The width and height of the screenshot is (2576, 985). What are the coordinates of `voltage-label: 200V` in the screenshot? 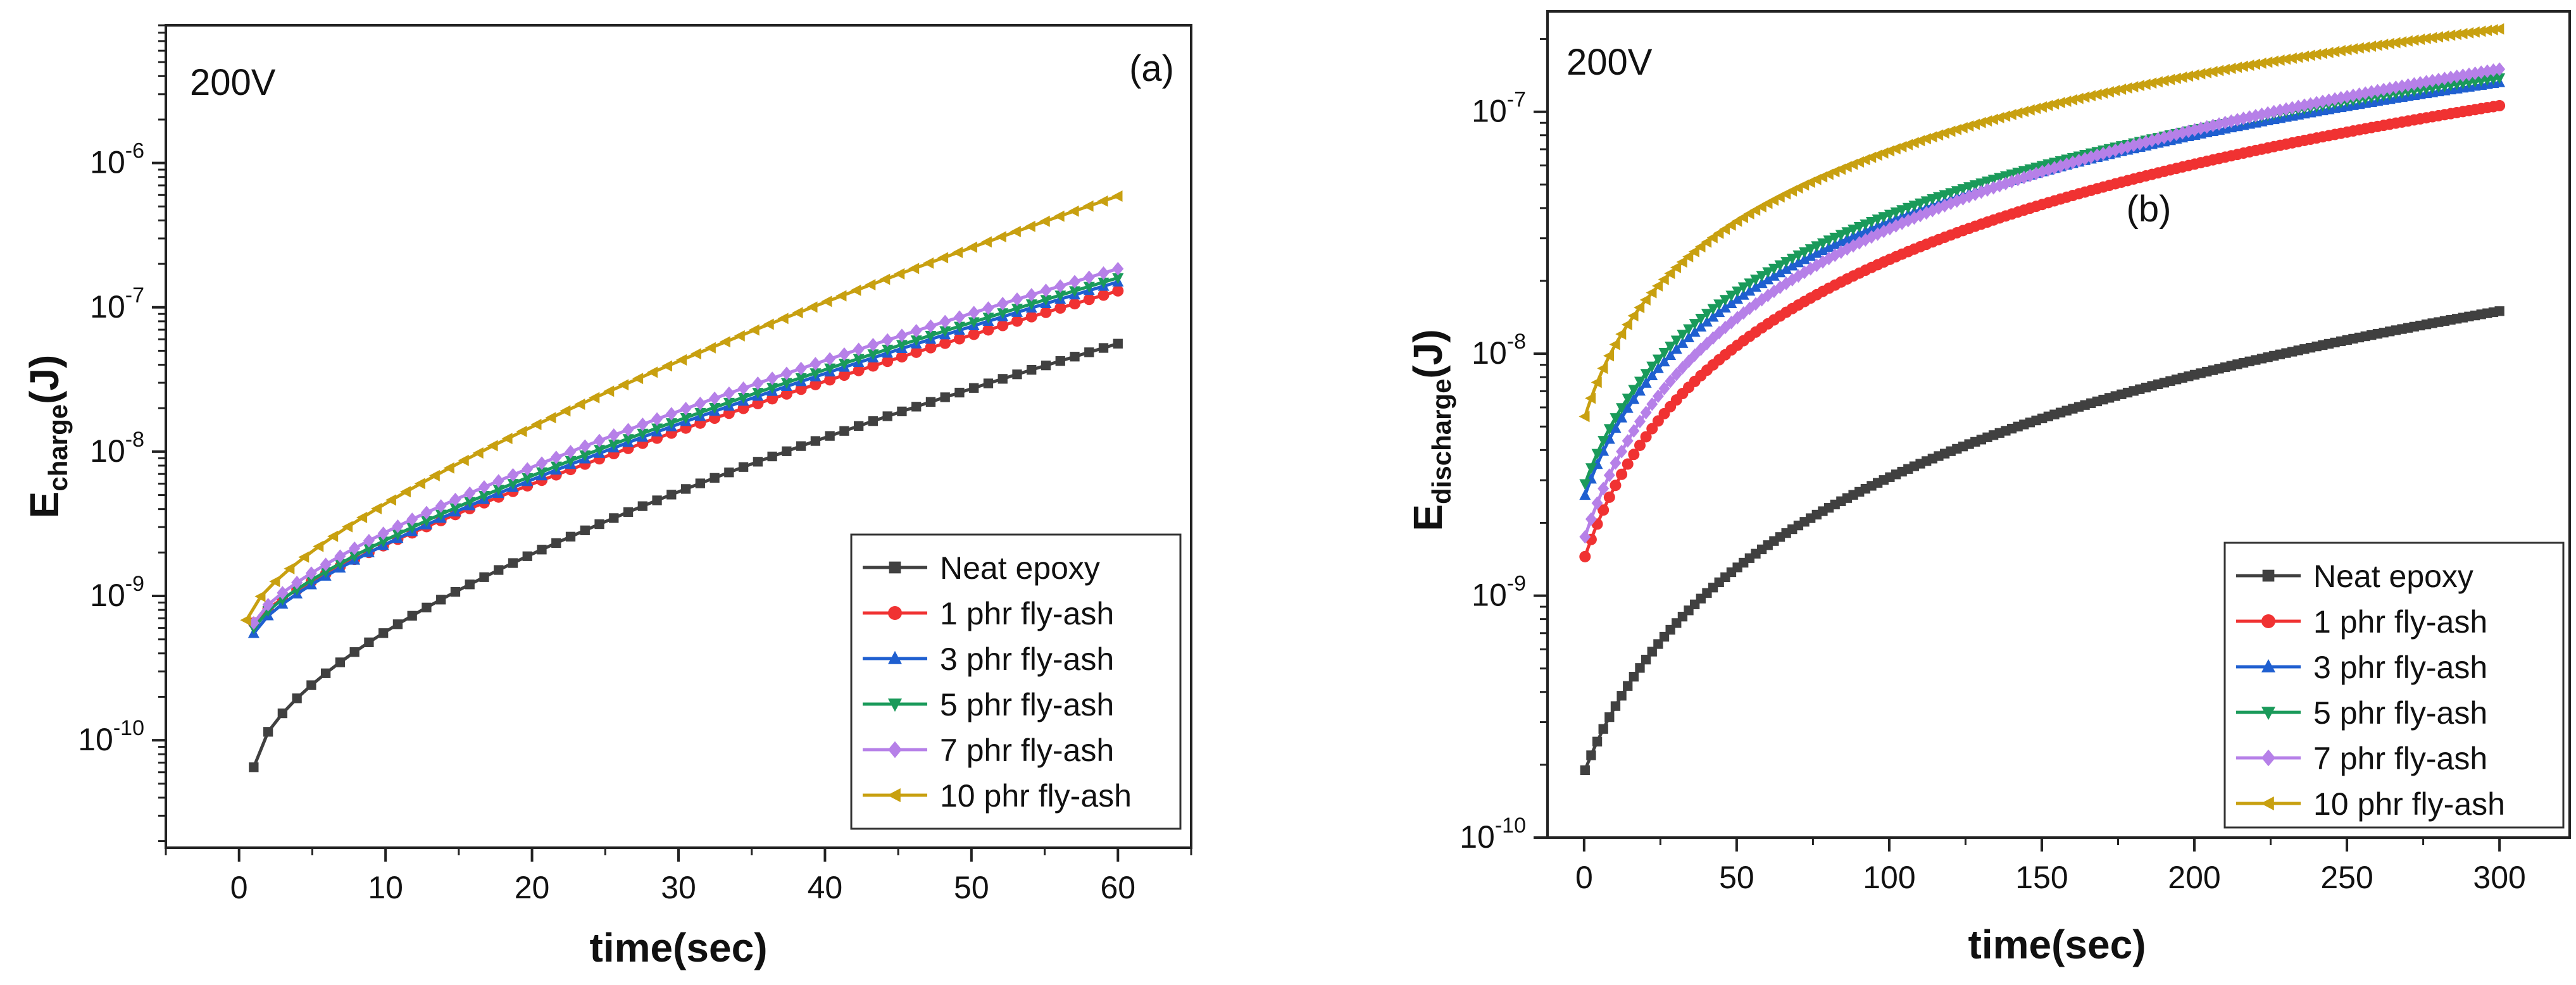 It's located at (1609, 62).